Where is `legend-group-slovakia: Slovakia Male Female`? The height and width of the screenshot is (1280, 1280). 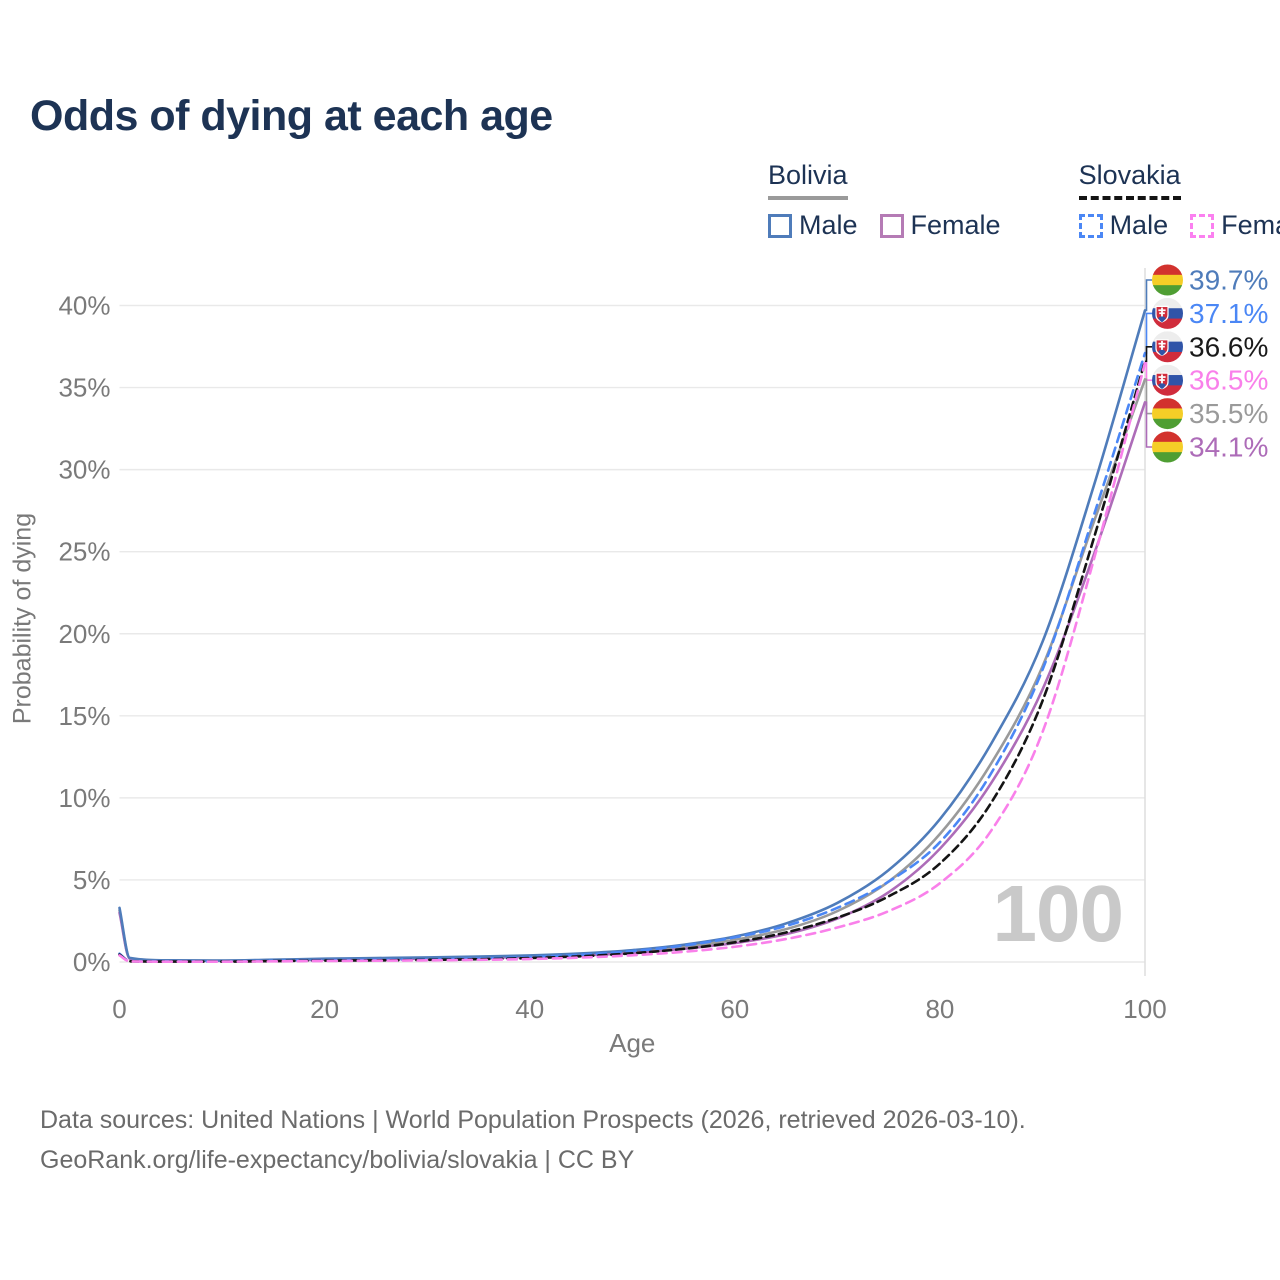
legend-group-slovakia: Slovakia Male Female is located at coordinates (1179, 200).